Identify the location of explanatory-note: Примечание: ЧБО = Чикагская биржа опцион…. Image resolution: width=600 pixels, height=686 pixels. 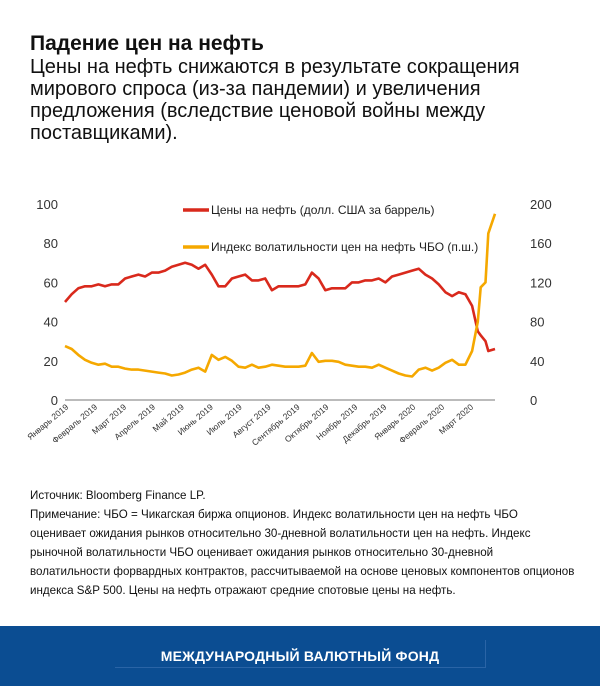
(302, 552).